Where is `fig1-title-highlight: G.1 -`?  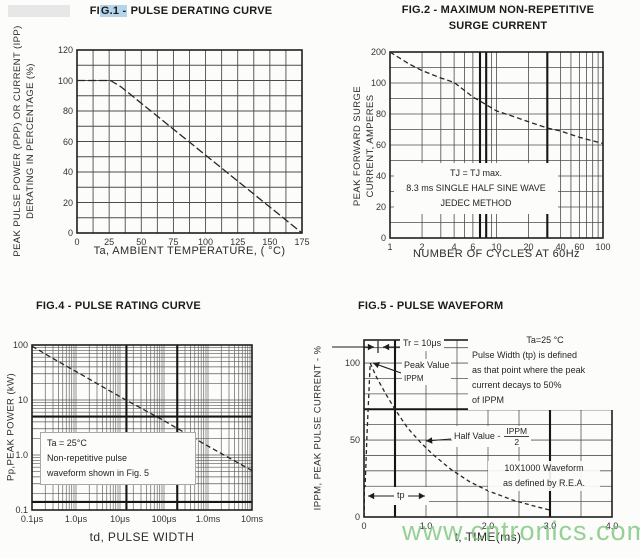
fig1-title-highlight: G.1 - is located at coordinates (113, 11).